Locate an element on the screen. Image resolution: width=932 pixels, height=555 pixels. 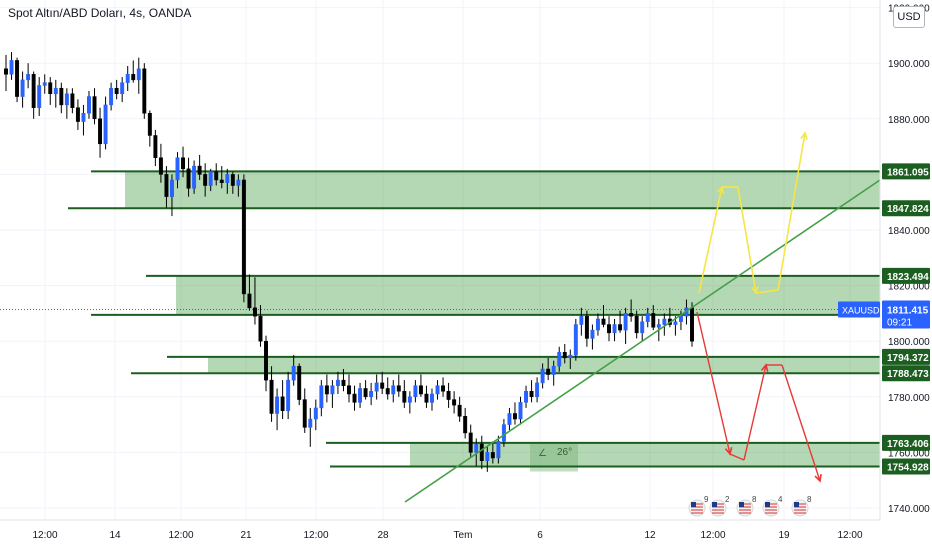
level-tag-label: 1794.372 is located at coordinates (908, 358).